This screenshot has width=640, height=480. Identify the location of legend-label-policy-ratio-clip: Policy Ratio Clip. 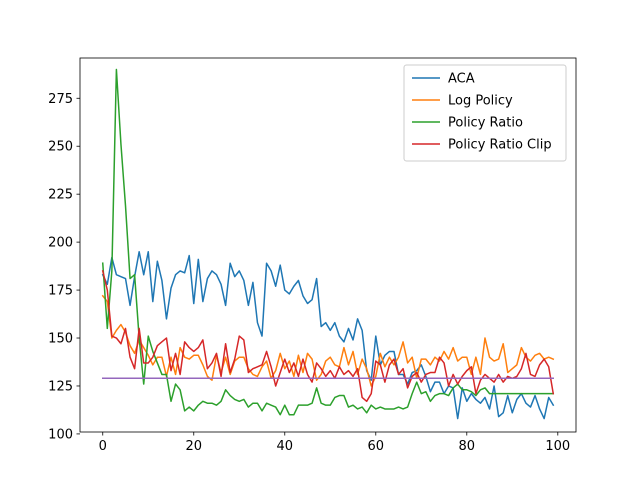
(500, 145).